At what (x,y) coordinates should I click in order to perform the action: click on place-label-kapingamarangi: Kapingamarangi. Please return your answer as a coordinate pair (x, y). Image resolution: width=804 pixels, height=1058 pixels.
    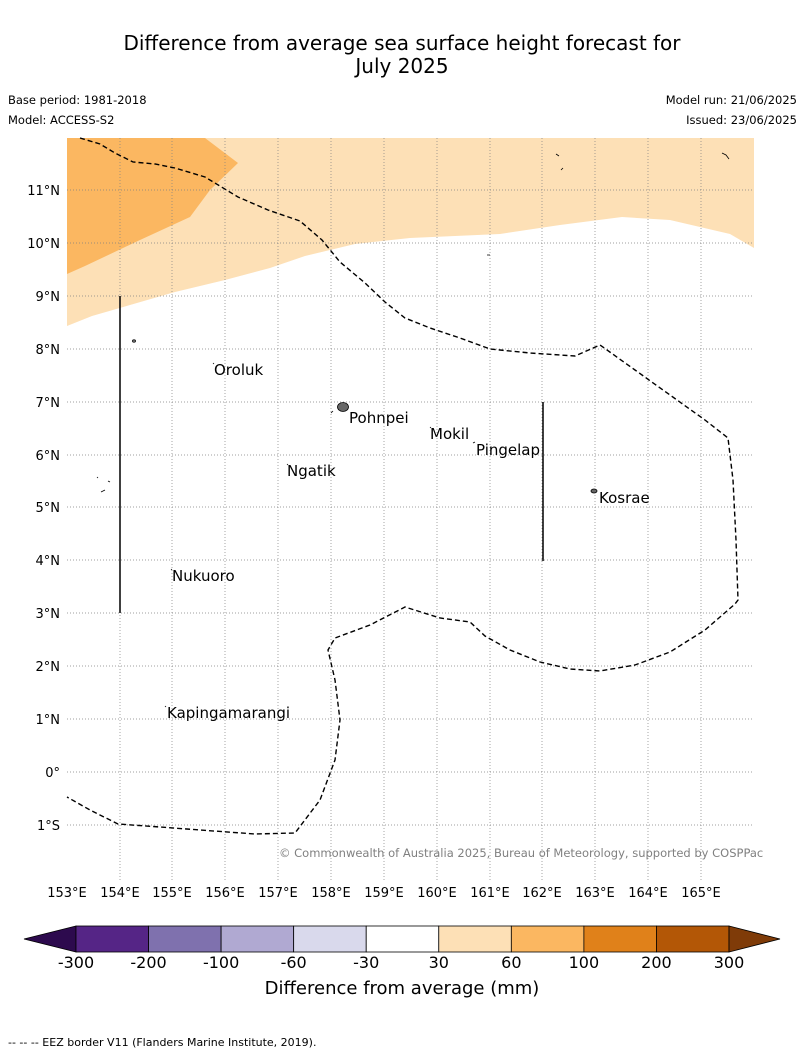
    Looking at the image, I should click on (228, 713).